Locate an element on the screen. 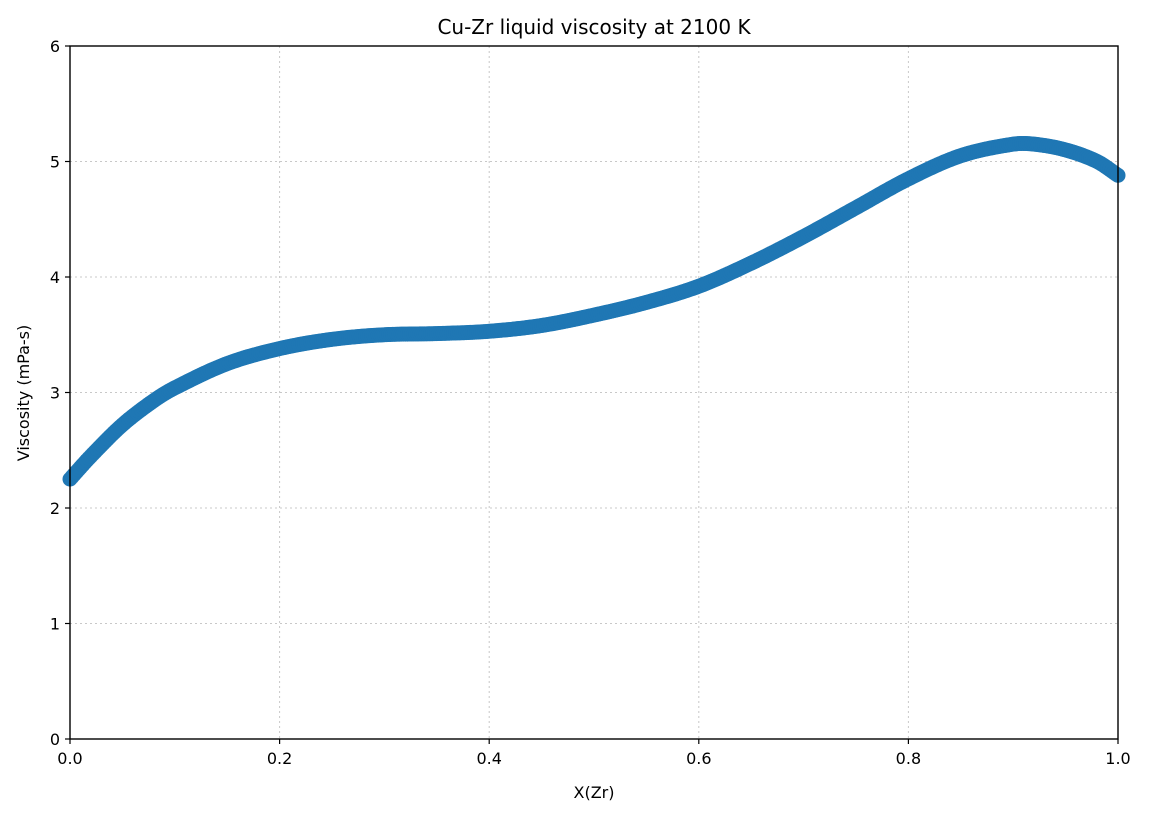 The image size is (1149, 817). x-tick-label: 0.0 is located at coordinates (69, 758).